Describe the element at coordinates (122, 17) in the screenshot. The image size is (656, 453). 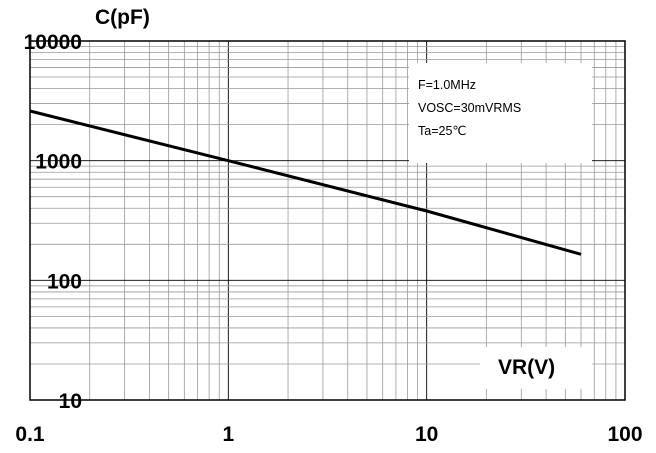
I see `y-axis-title: C(pF)` at that location.